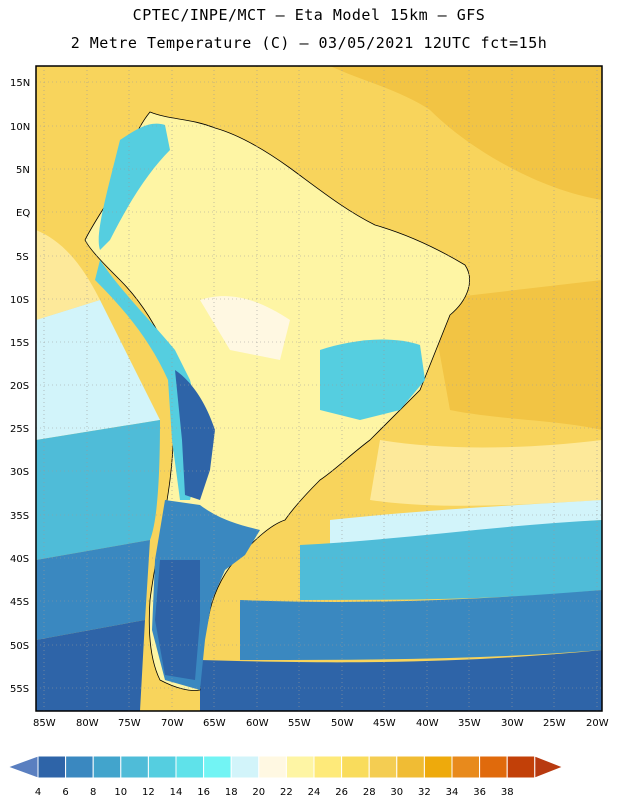 This screenshot has width=618, height=800. What do you see at coordinates (22, 257) in the screenshot?
I see `lat-label: 5S` at bounding box center [22, 257].